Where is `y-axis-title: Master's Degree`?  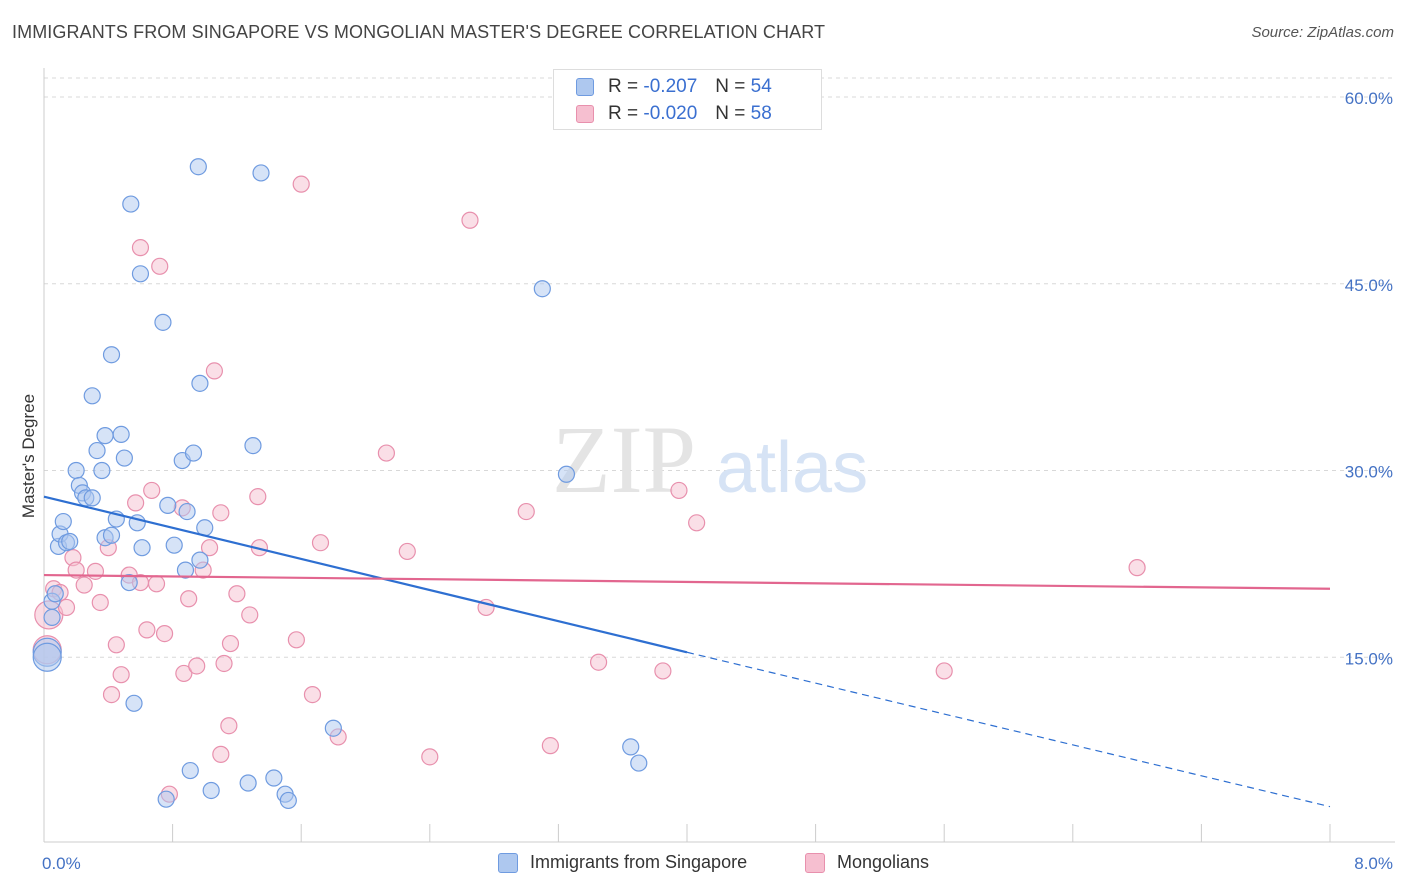 y-axis-title: Master's Degree is located at coordinates (28, 456).